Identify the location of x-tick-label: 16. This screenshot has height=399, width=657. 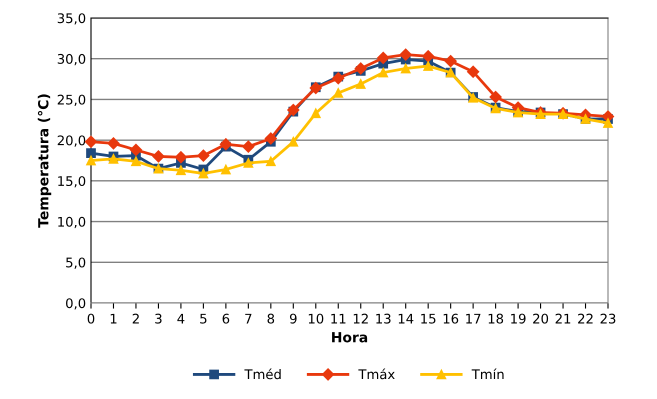
(451, 319).